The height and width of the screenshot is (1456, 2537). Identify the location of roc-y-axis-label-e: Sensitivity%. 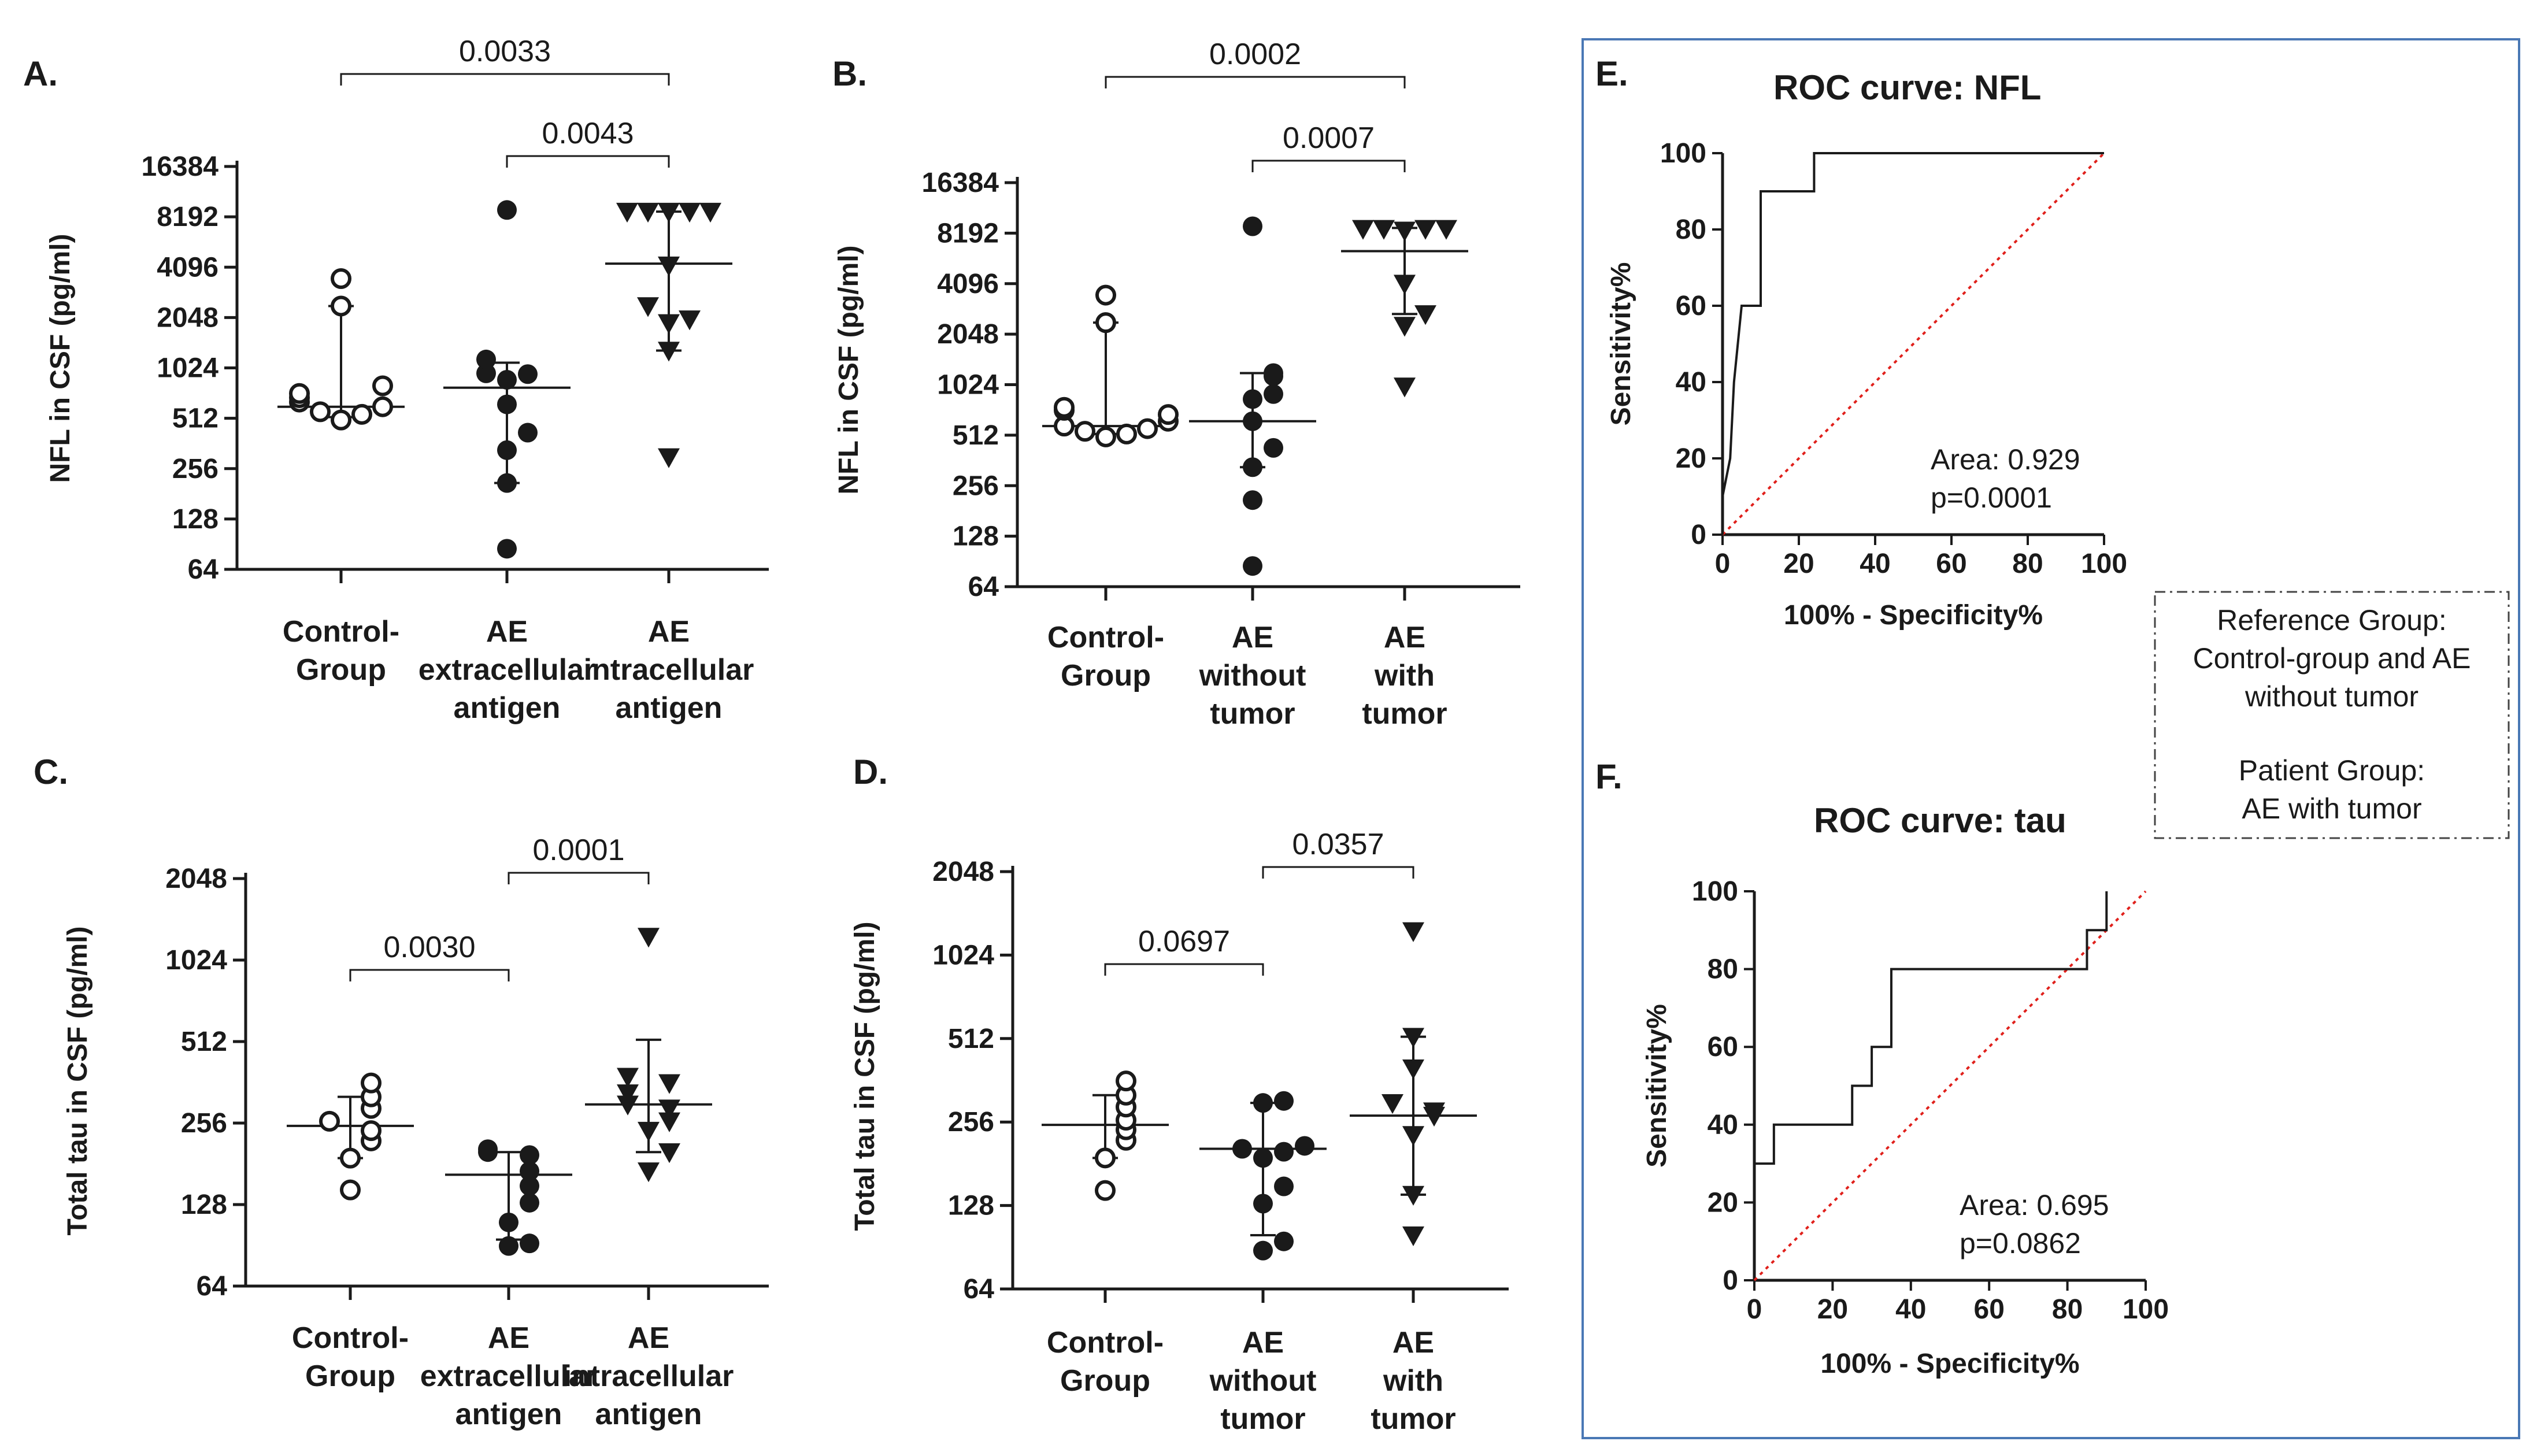
(1621, 344).